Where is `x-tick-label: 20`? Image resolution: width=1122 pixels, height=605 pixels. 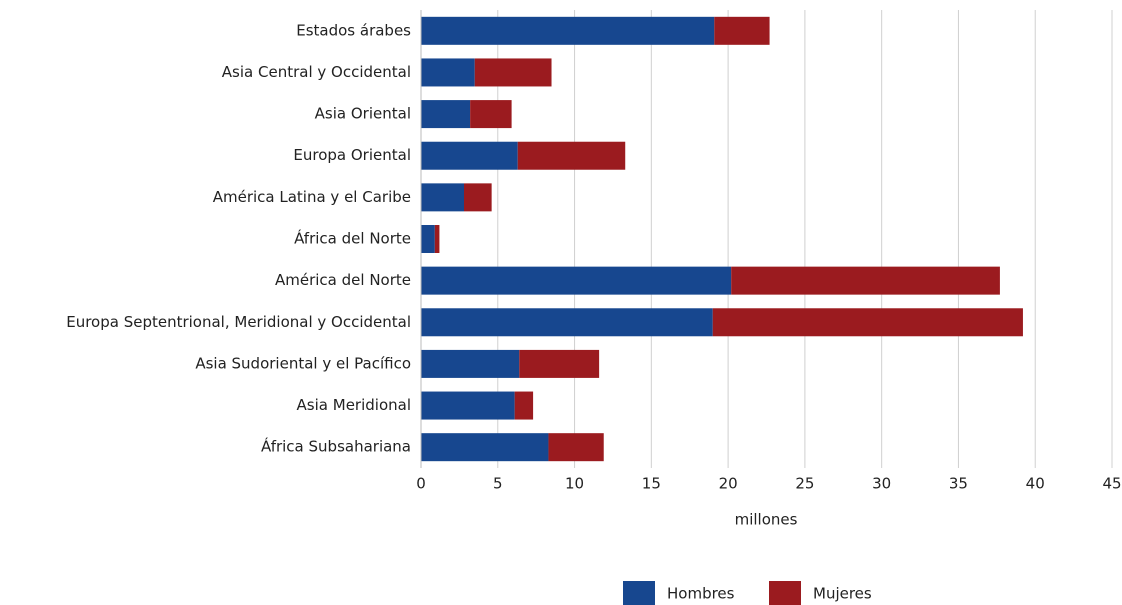 x-tick-label: 20 is located at coordinates (728, 484).